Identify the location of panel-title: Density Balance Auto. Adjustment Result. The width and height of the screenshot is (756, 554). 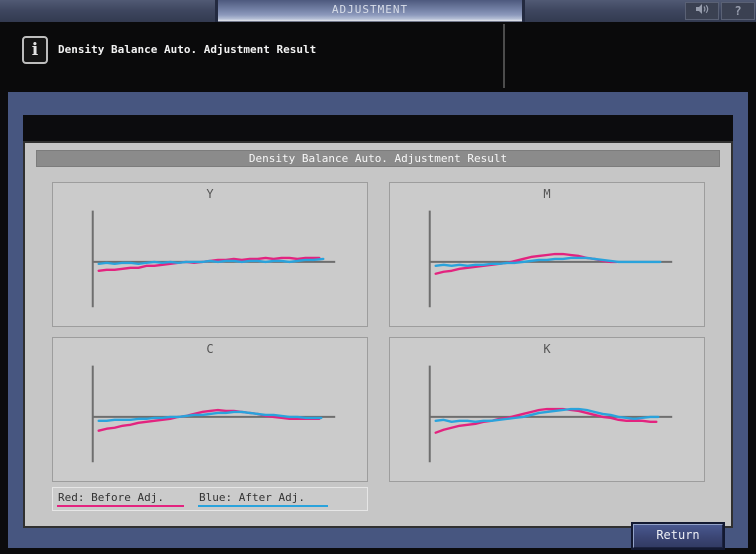
(378, 158).